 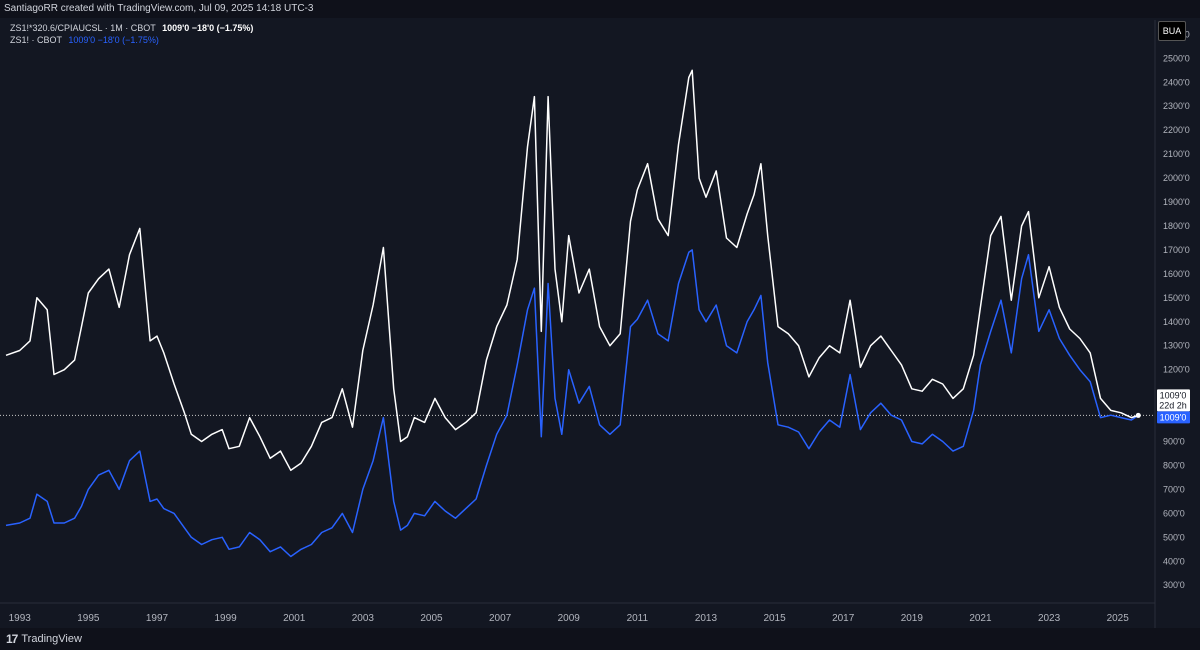 What do you see at coordinates (1176, 370) in the screenshot?
I see `y-tick-label: 1200'0` at bounding box center [1176, 370].